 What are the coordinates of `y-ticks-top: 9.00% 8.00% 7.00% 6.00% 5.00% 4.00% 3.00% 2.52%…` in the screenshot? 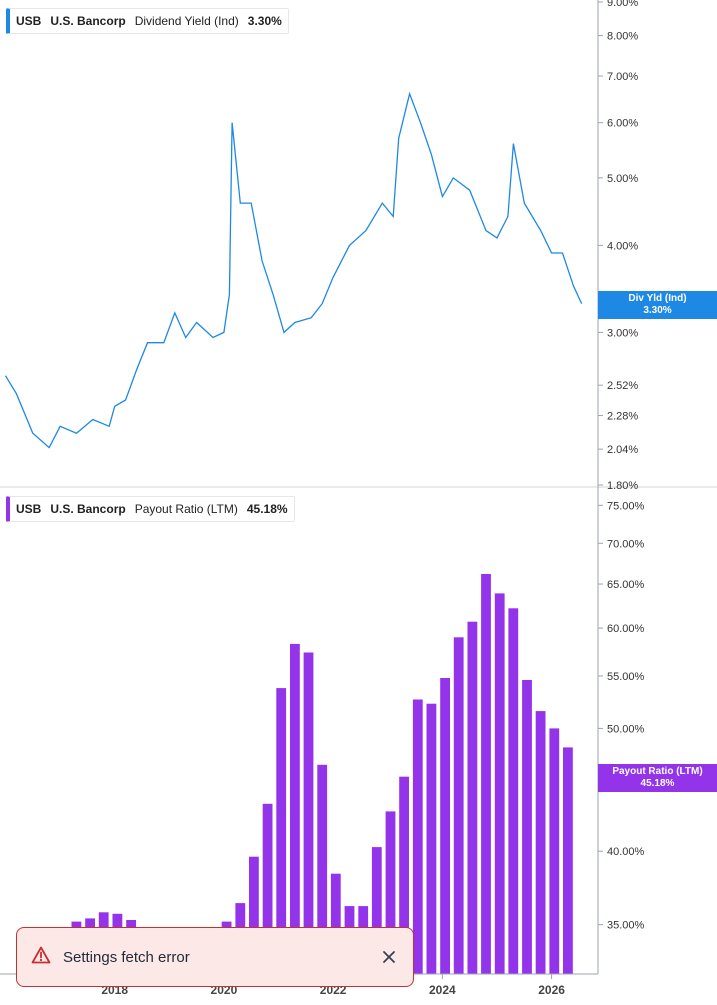 It's located at (618, 246).